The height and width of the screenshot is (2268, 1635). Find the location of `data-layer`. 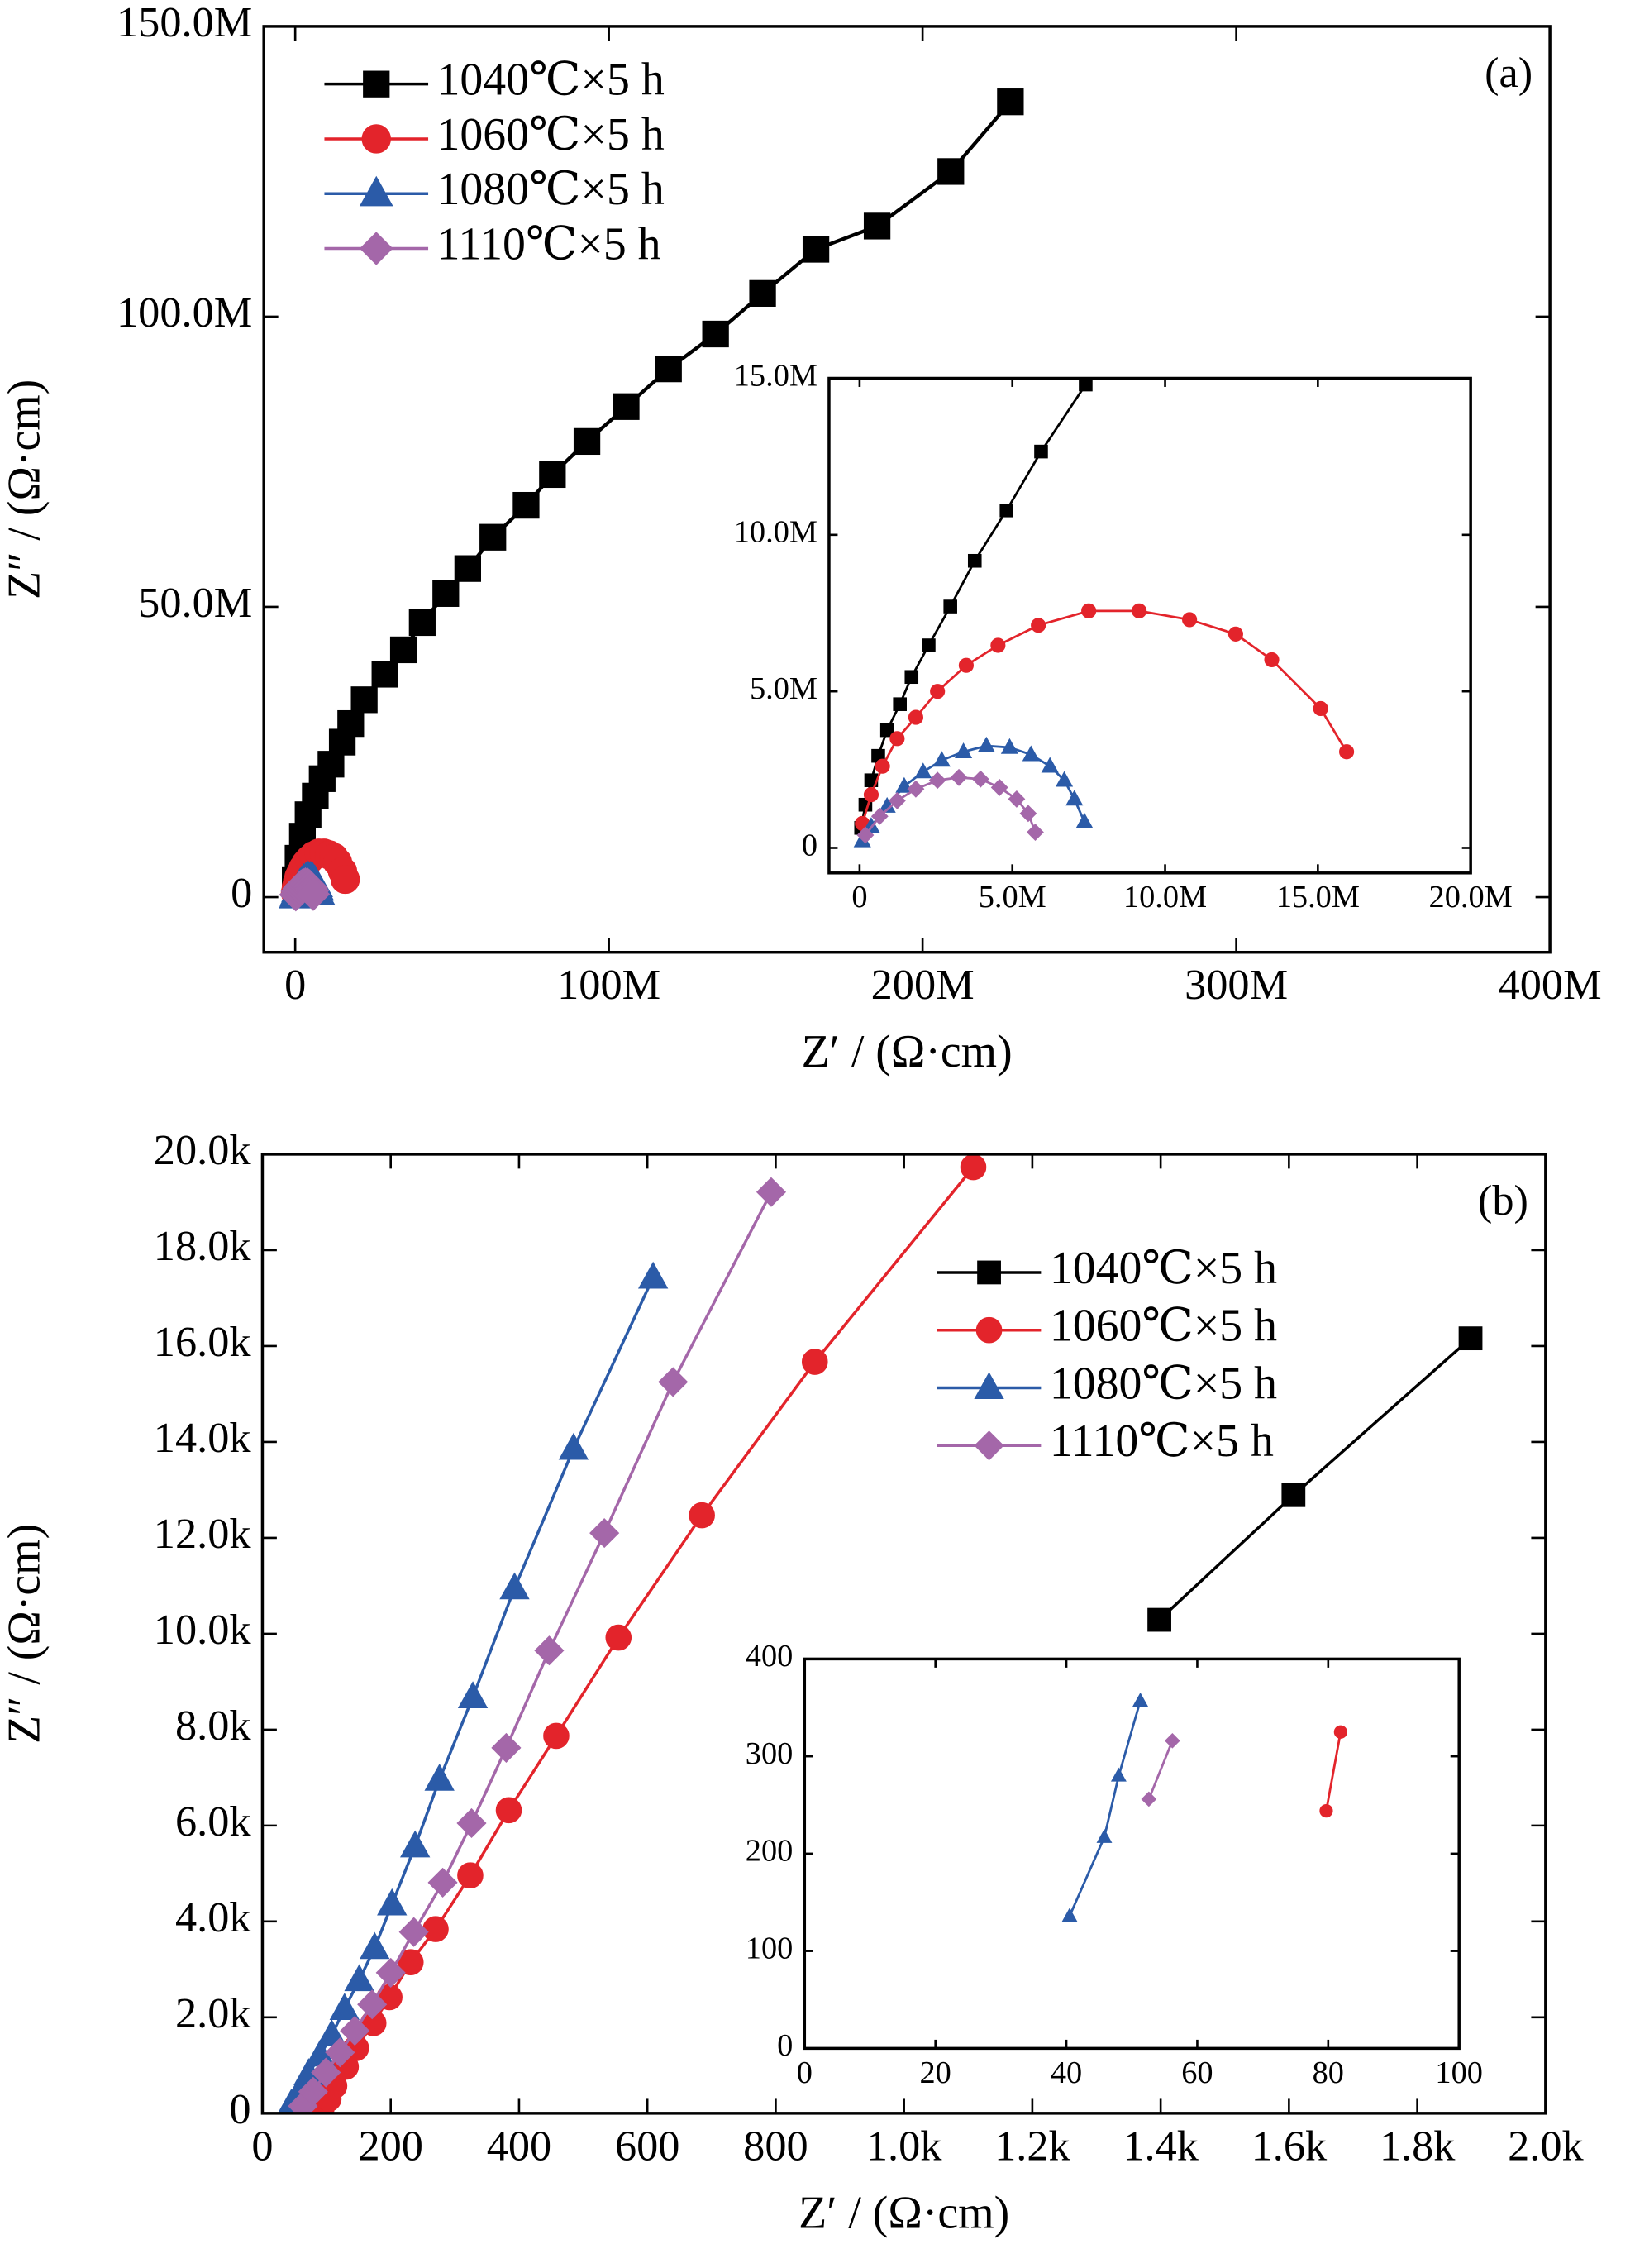

data-layer is located at coordinates (1204, 1807).